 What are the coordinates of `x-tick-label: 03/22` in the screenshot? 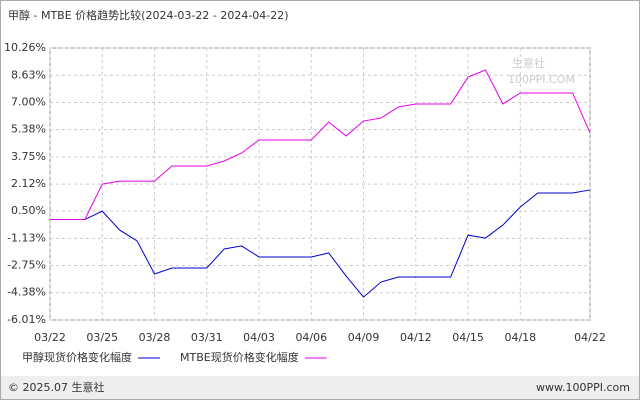 It's located at (50, 337).